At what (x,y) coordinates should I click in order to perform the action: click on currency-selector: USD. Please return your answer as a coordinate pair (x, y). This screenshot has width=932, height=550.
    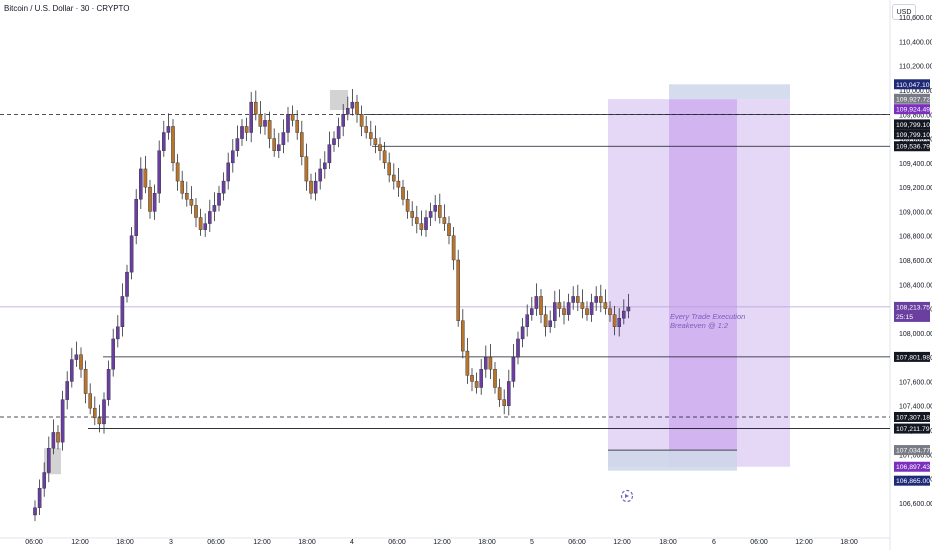
    Looking at the image, I should click on (904, 12).